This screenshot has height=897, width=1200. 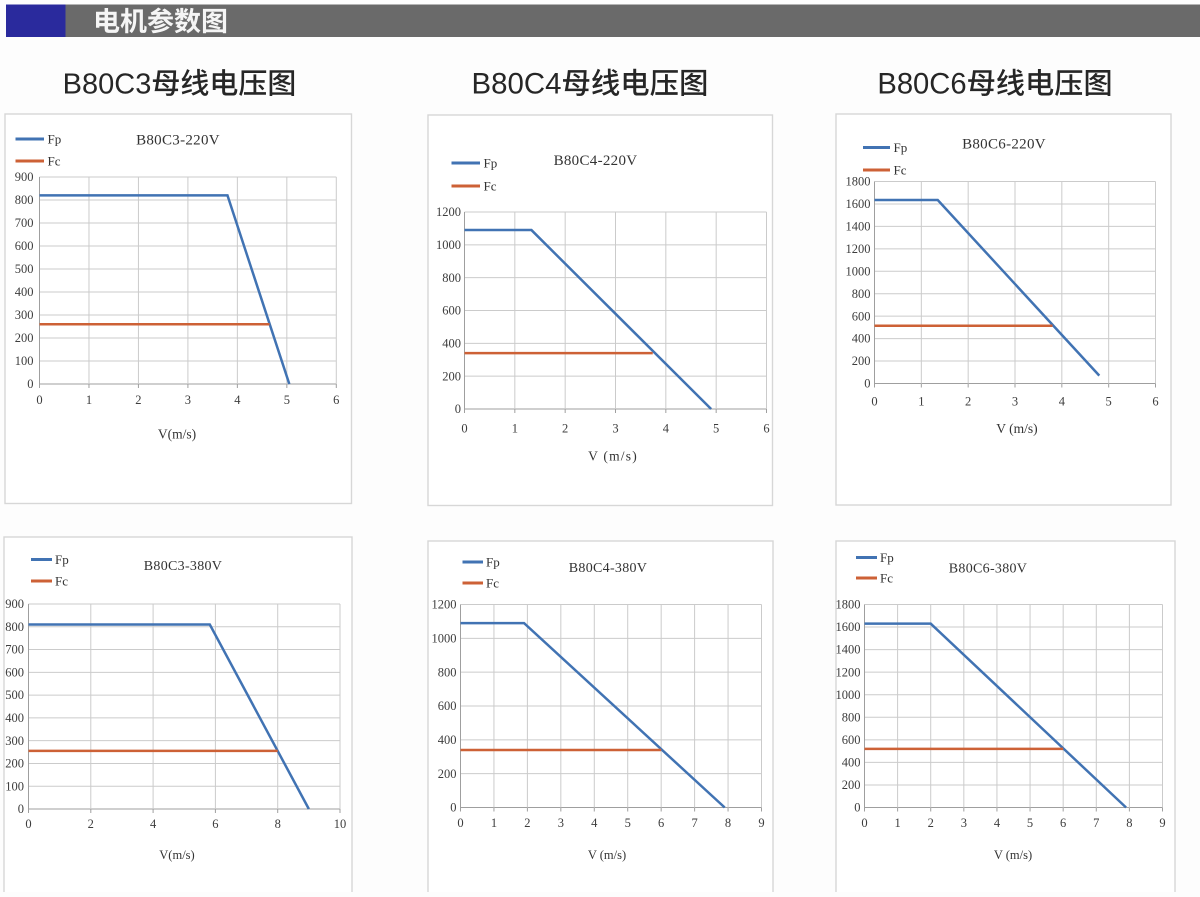 What do you see at coordinates (596, 161) in the screenshot?
I see `svg-text: B80C4-220V` at bounding box center [596, 161].